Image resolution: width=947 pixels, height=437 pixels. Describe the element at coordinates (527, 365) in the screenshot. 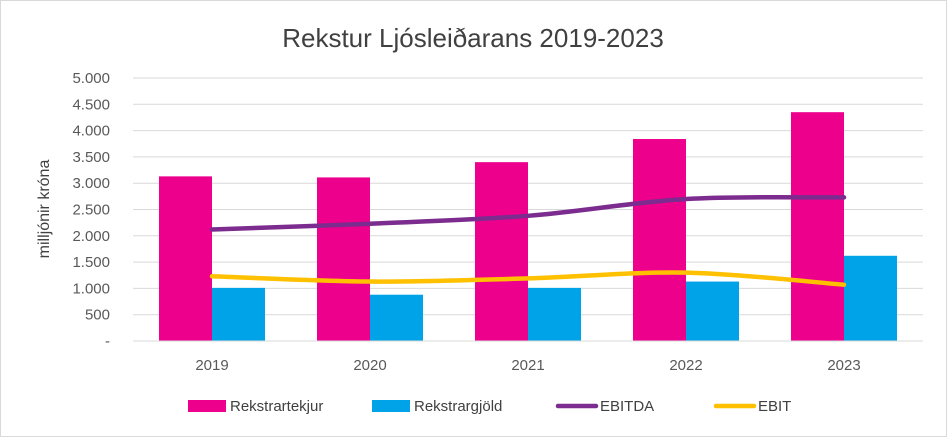

I see `x-tick-label: 2021` at that location.